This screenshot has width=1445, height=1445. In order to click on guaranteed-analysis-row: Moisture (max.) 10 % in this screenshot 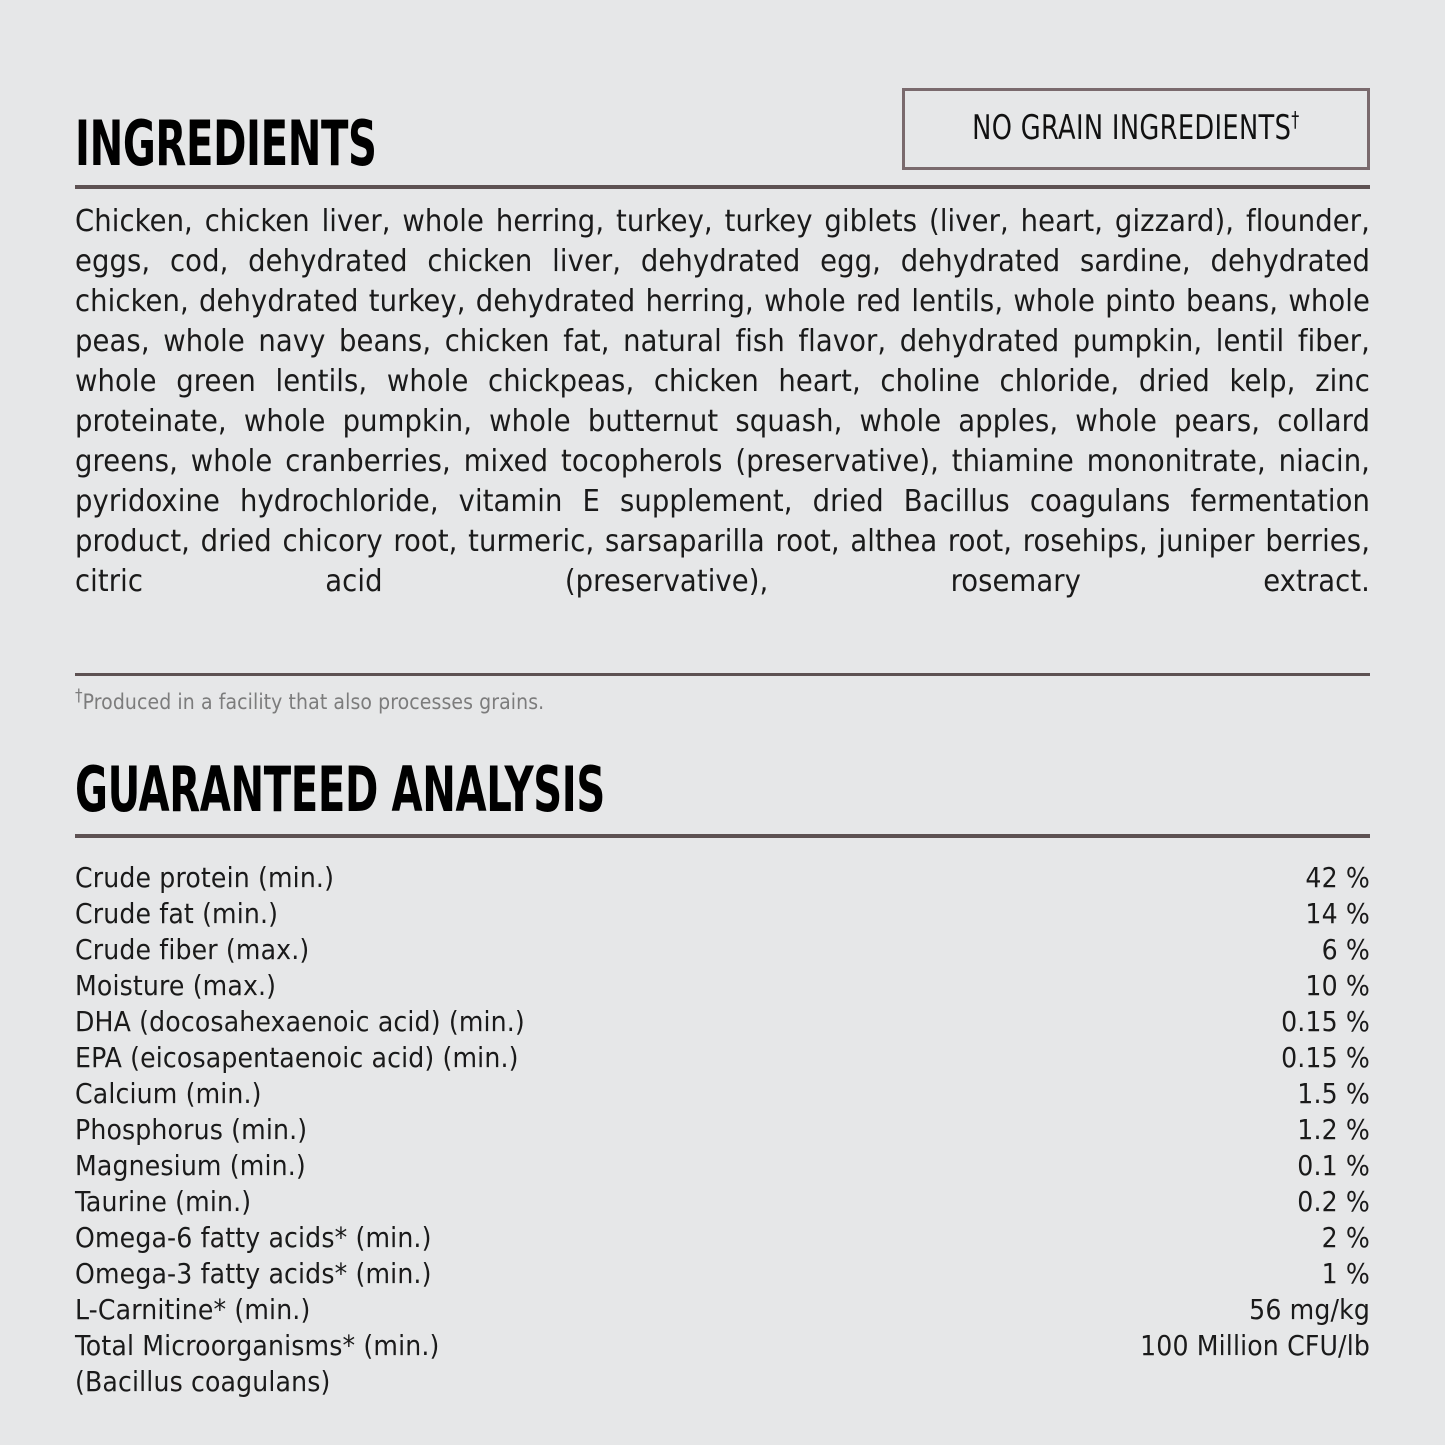, I will do `click(722, 986)`.